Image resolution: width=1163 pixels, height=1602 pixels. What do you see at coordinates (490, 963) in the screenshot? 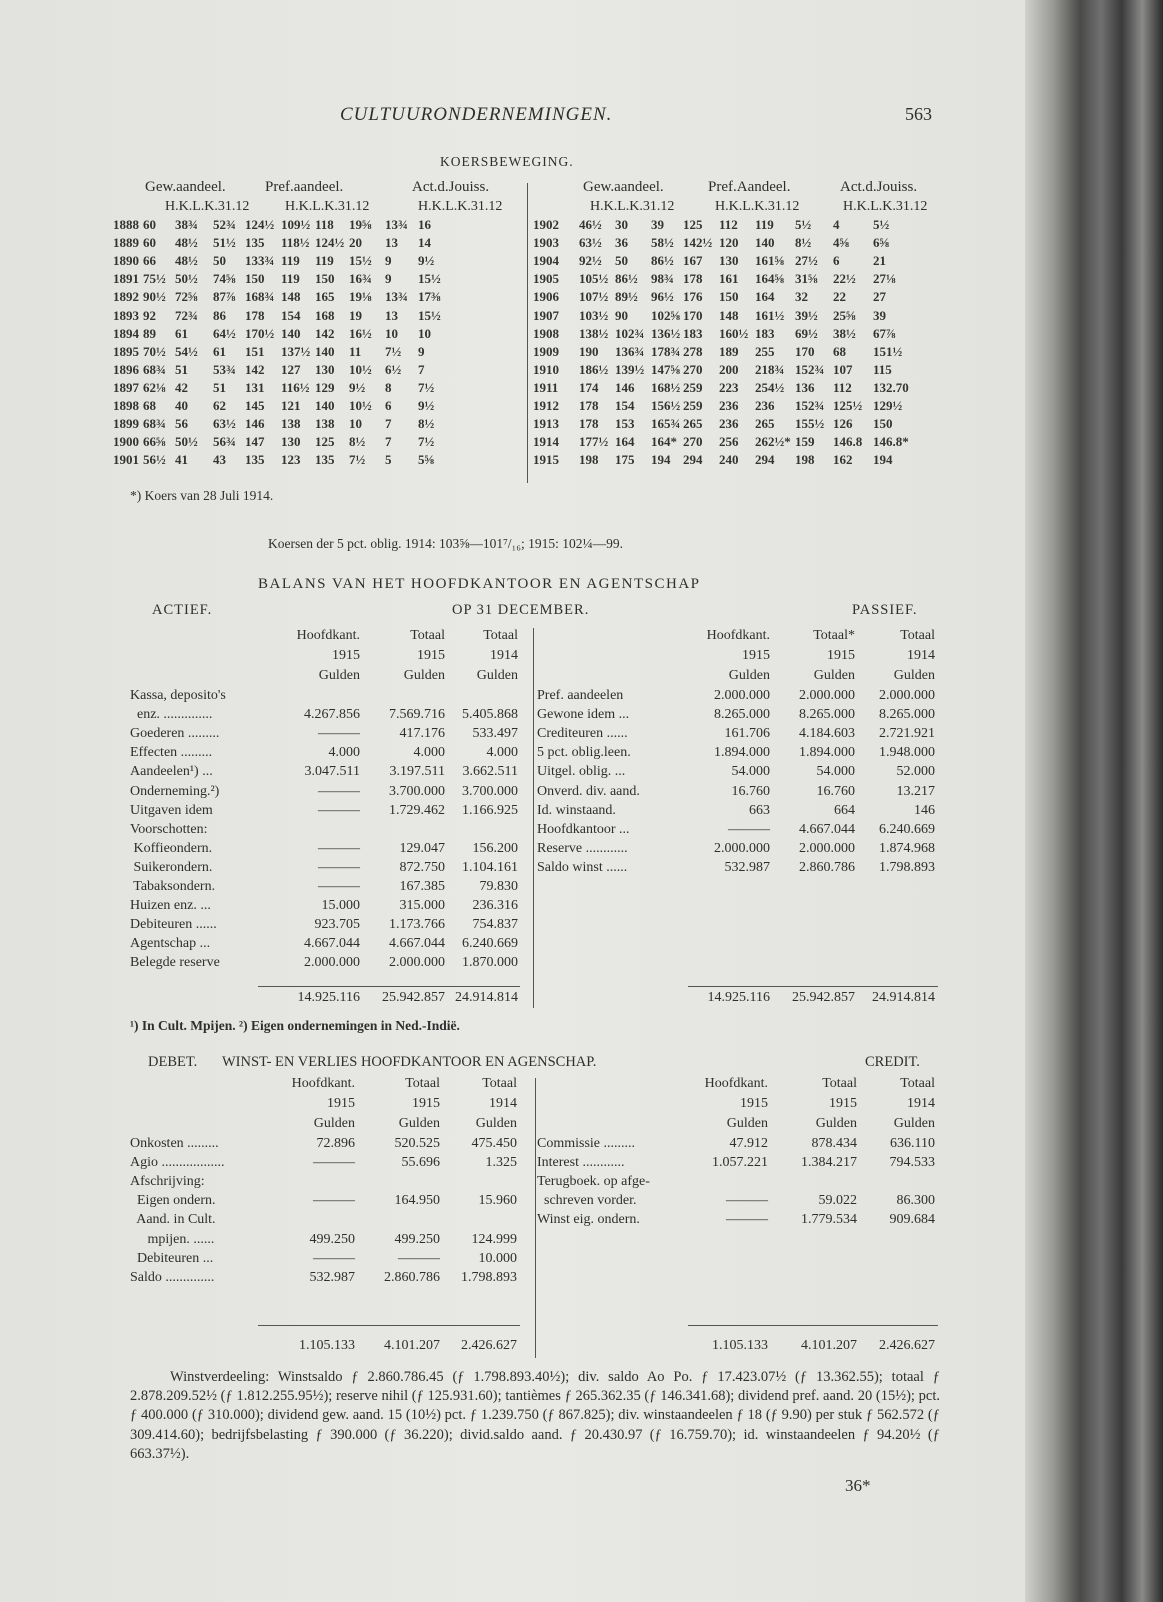
I see `amount-cell: 1.870.000` at bounding box center [490, 963].